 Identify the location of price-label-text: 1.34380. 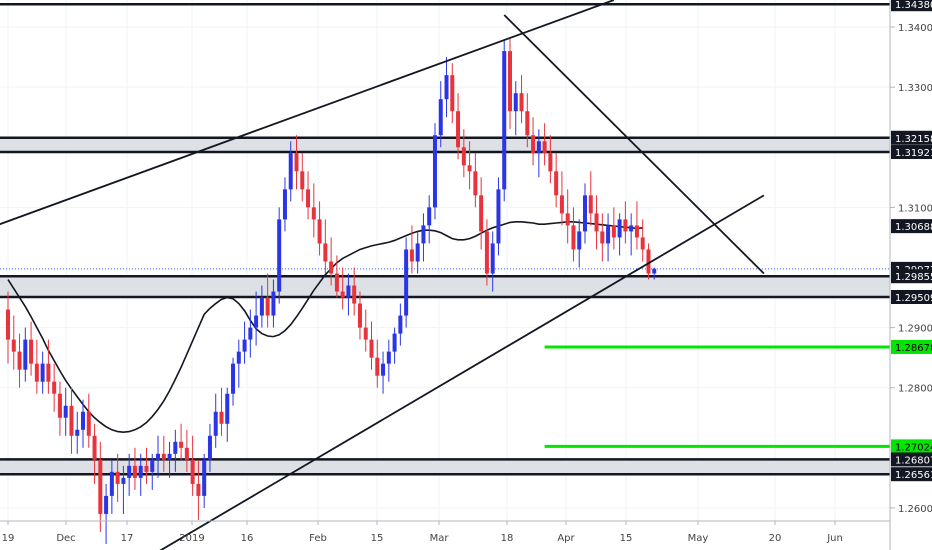
(913, 5).